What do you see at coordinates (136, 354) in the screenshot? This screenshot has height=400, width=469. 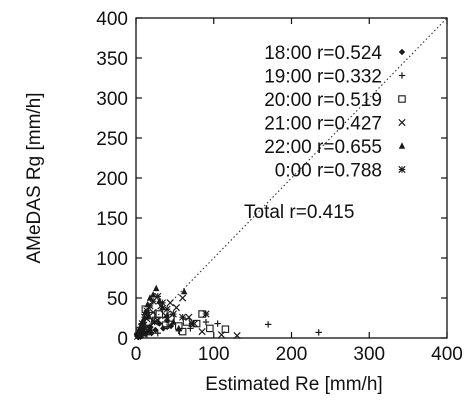 I see `x-tick-label: 0` at bounding box center [136, 354].